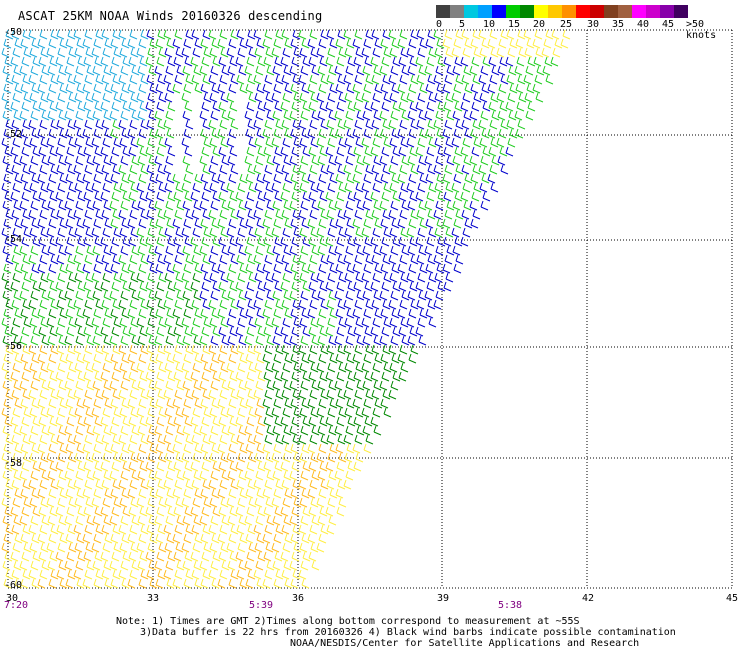 The height and width of the screenshot is (650, 740). What do you see at coordinates (485, 11) in the screenshot?
I see `legend-swatch` at bounding box center [485, 11].